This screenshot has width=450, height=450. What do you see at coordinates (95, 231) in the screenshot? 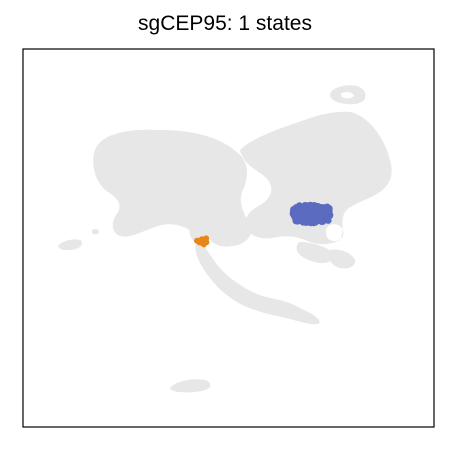
I see `background-cell-speck-left` at bounding box center [95, 231].